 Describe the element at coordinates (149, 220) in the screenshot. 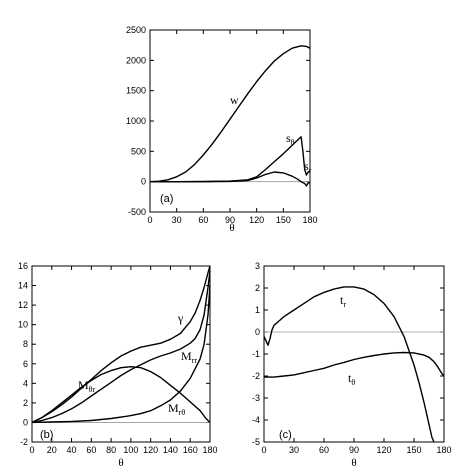

I see `x-tick-label-a-0: 0` at that location.